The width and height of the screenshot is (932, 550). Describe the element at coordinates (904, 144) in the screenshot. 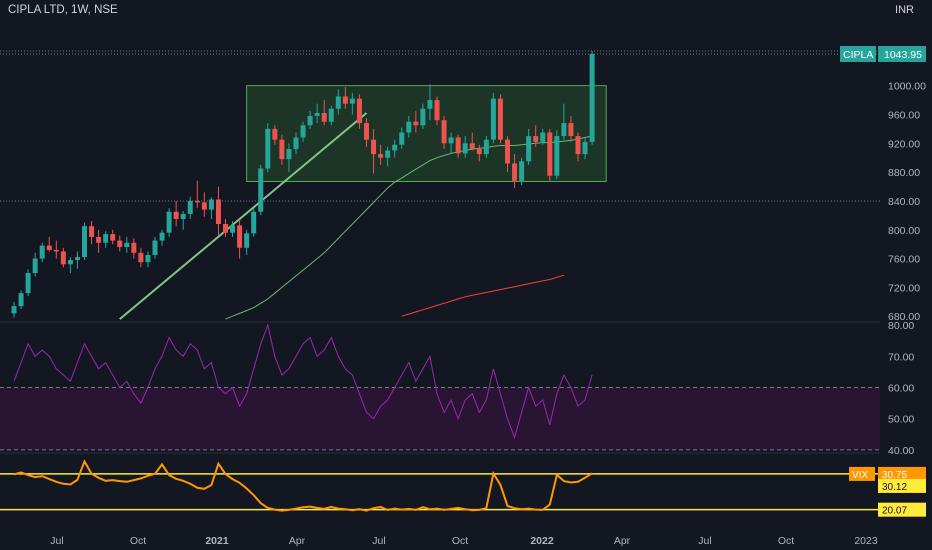

I see `price-tick-label: 920.00` at that location.